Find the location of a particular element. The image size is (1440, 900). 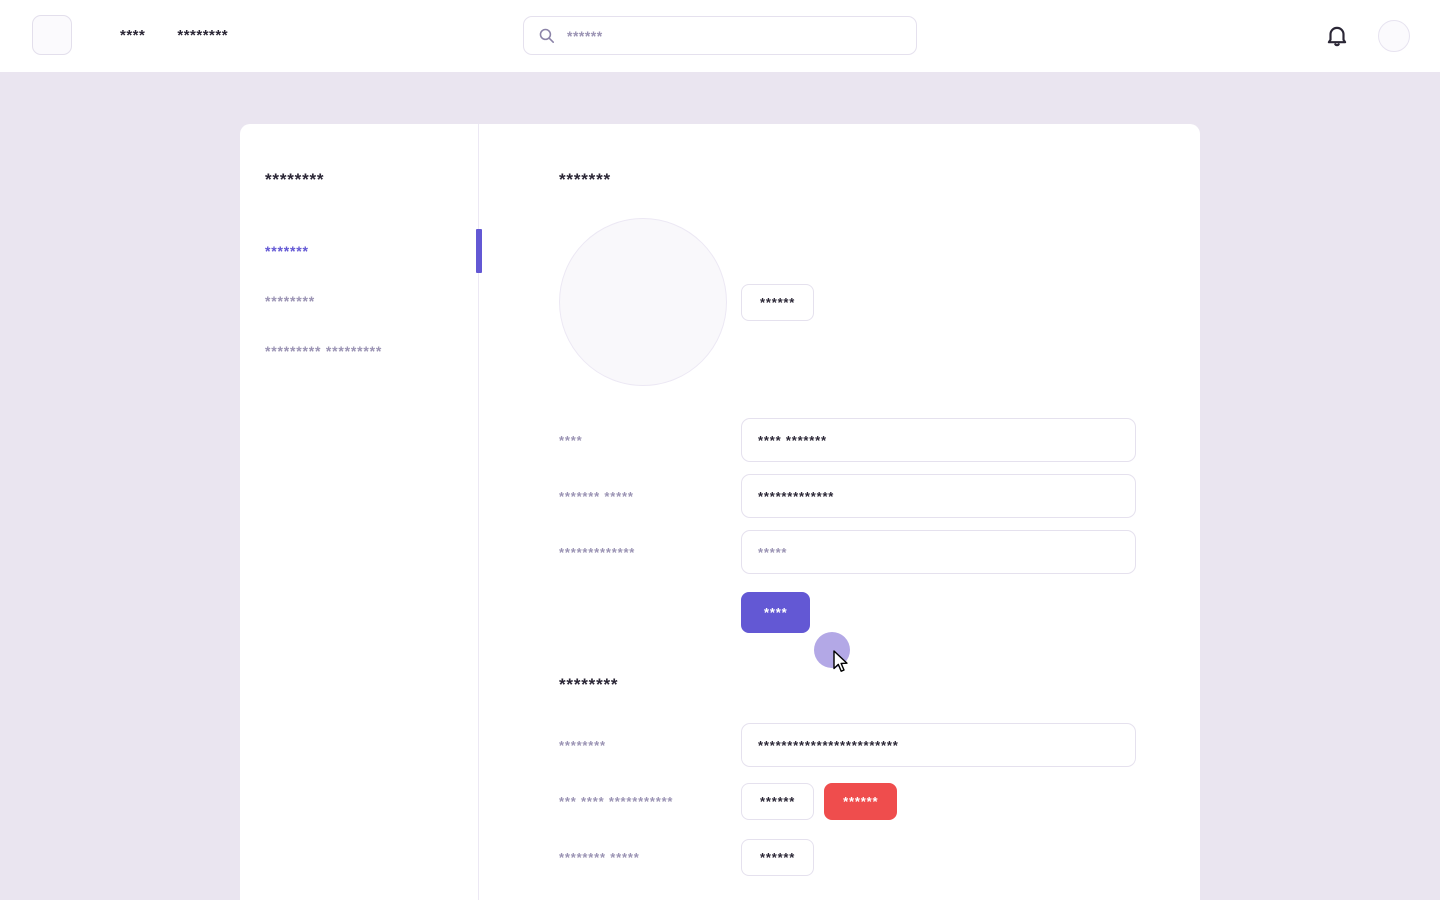

security-field-two-factor: *** **** *********** ****** ****** is located at coordinates (847, 801).